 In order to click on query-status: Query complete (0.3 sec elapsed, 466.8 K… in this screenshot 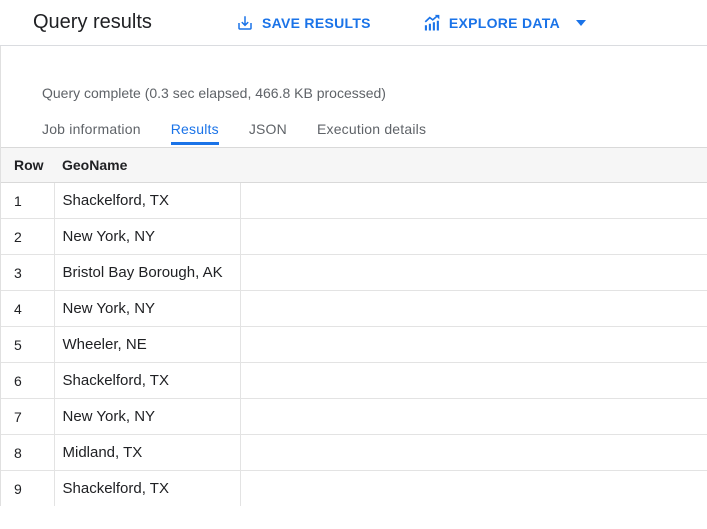, I will do `click(214, 93)`.